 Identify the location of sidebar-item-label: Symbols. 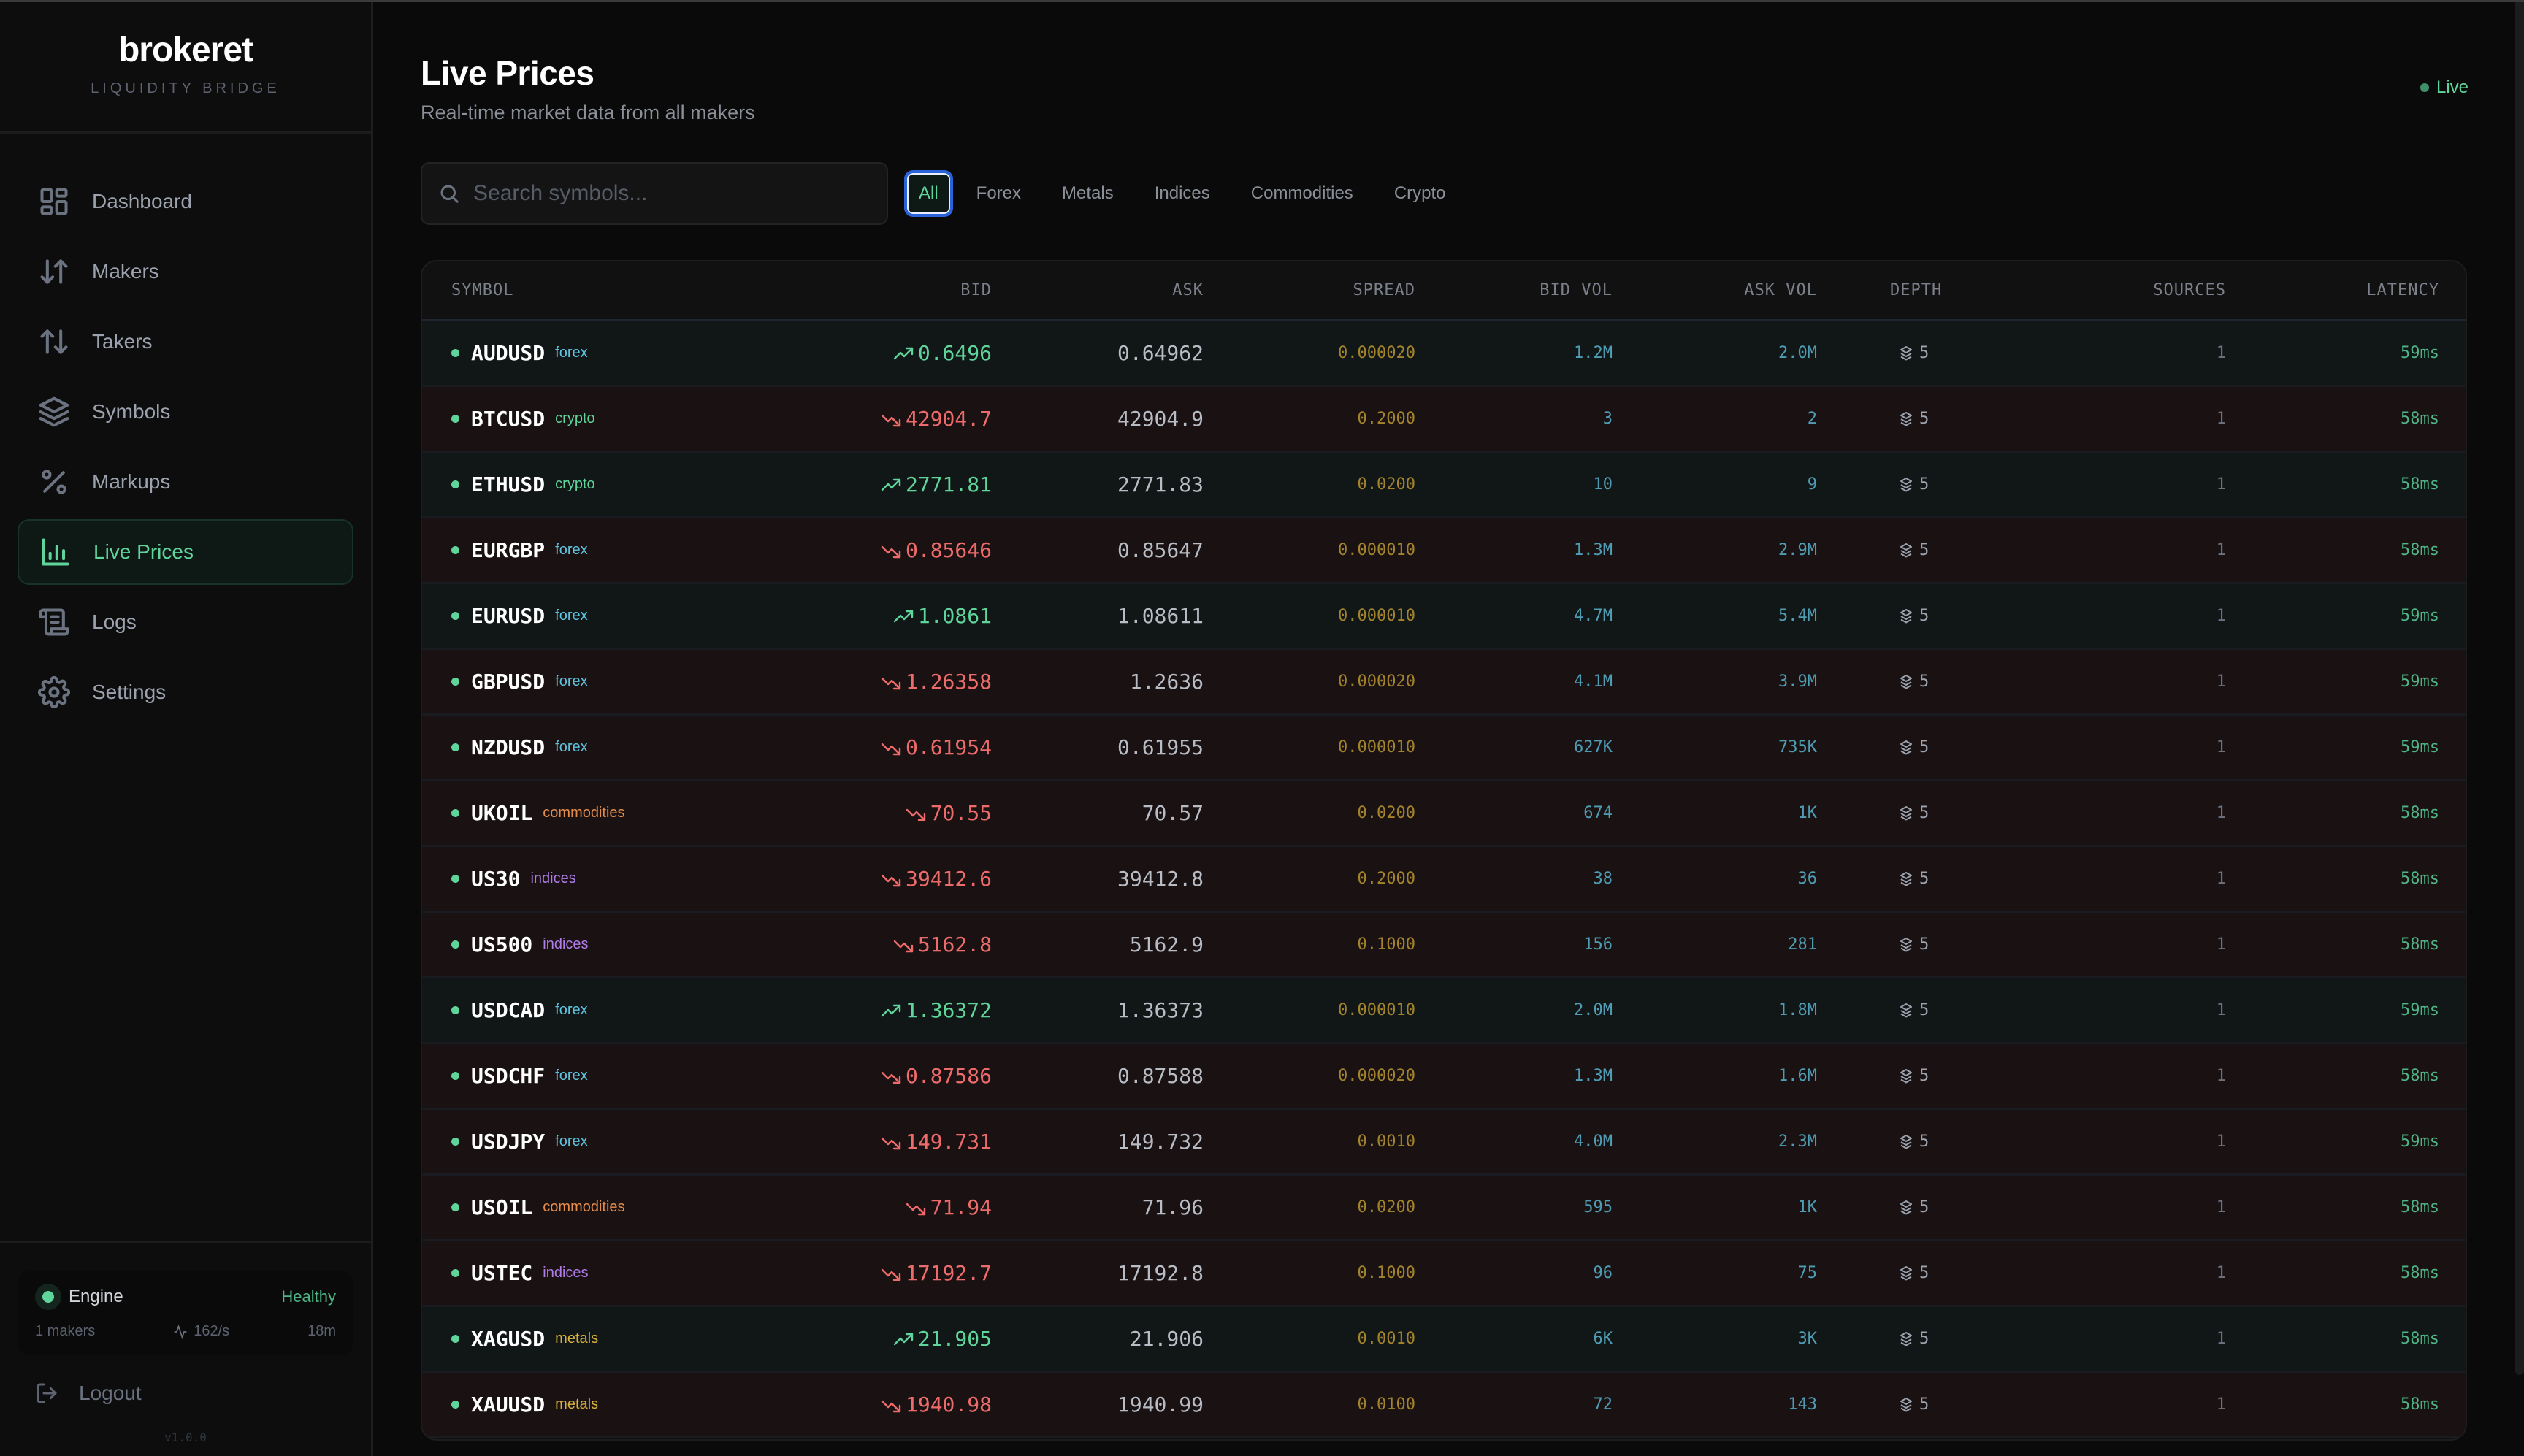
(131, 412).